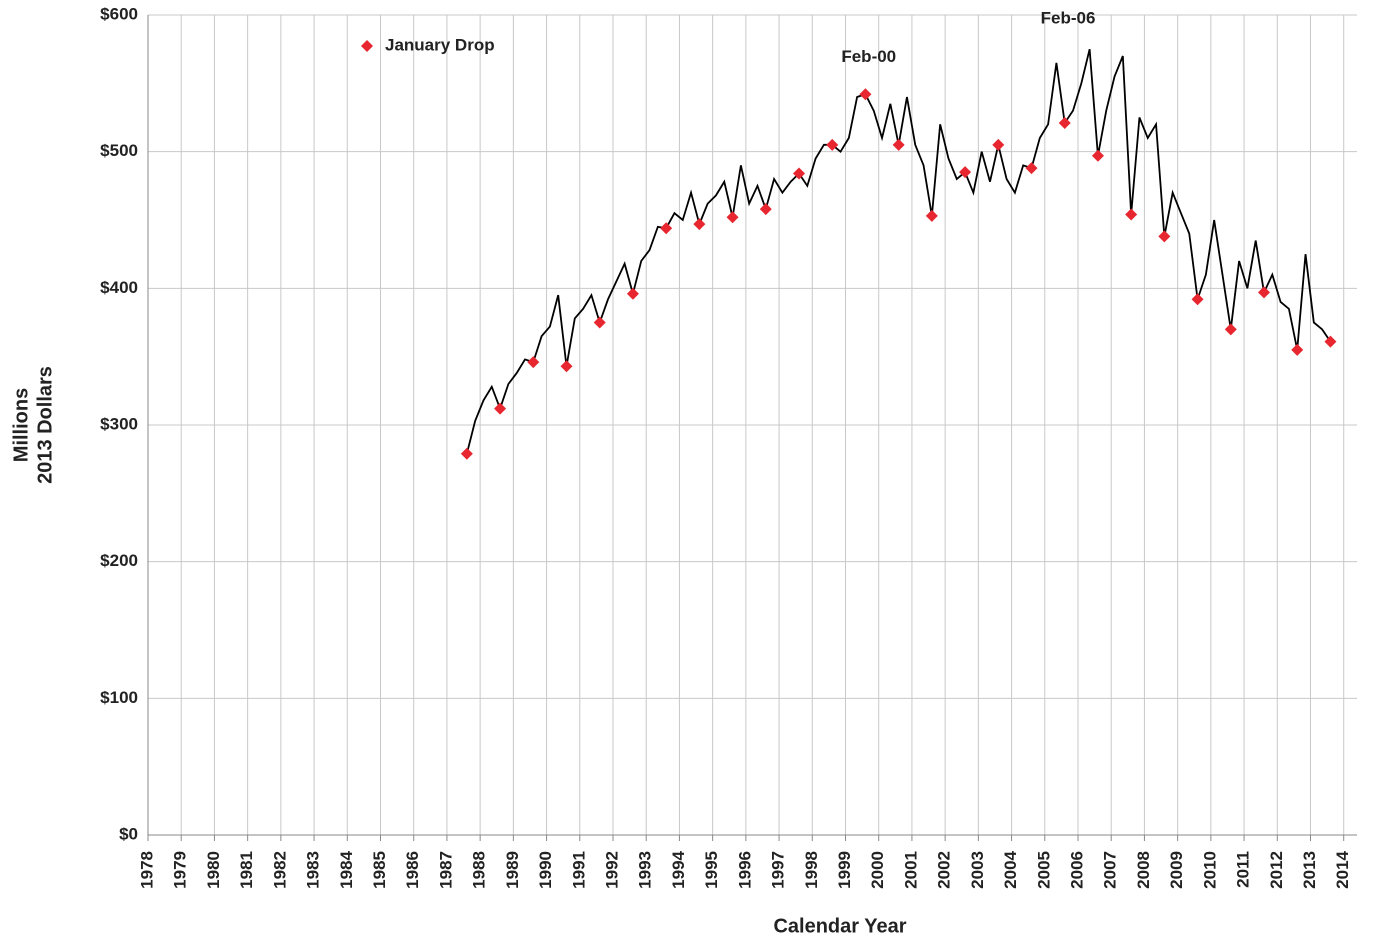  Describe the element at coordinates (1276, 870) in the screenshot. I see `x-tick-label: 2012` at that location.